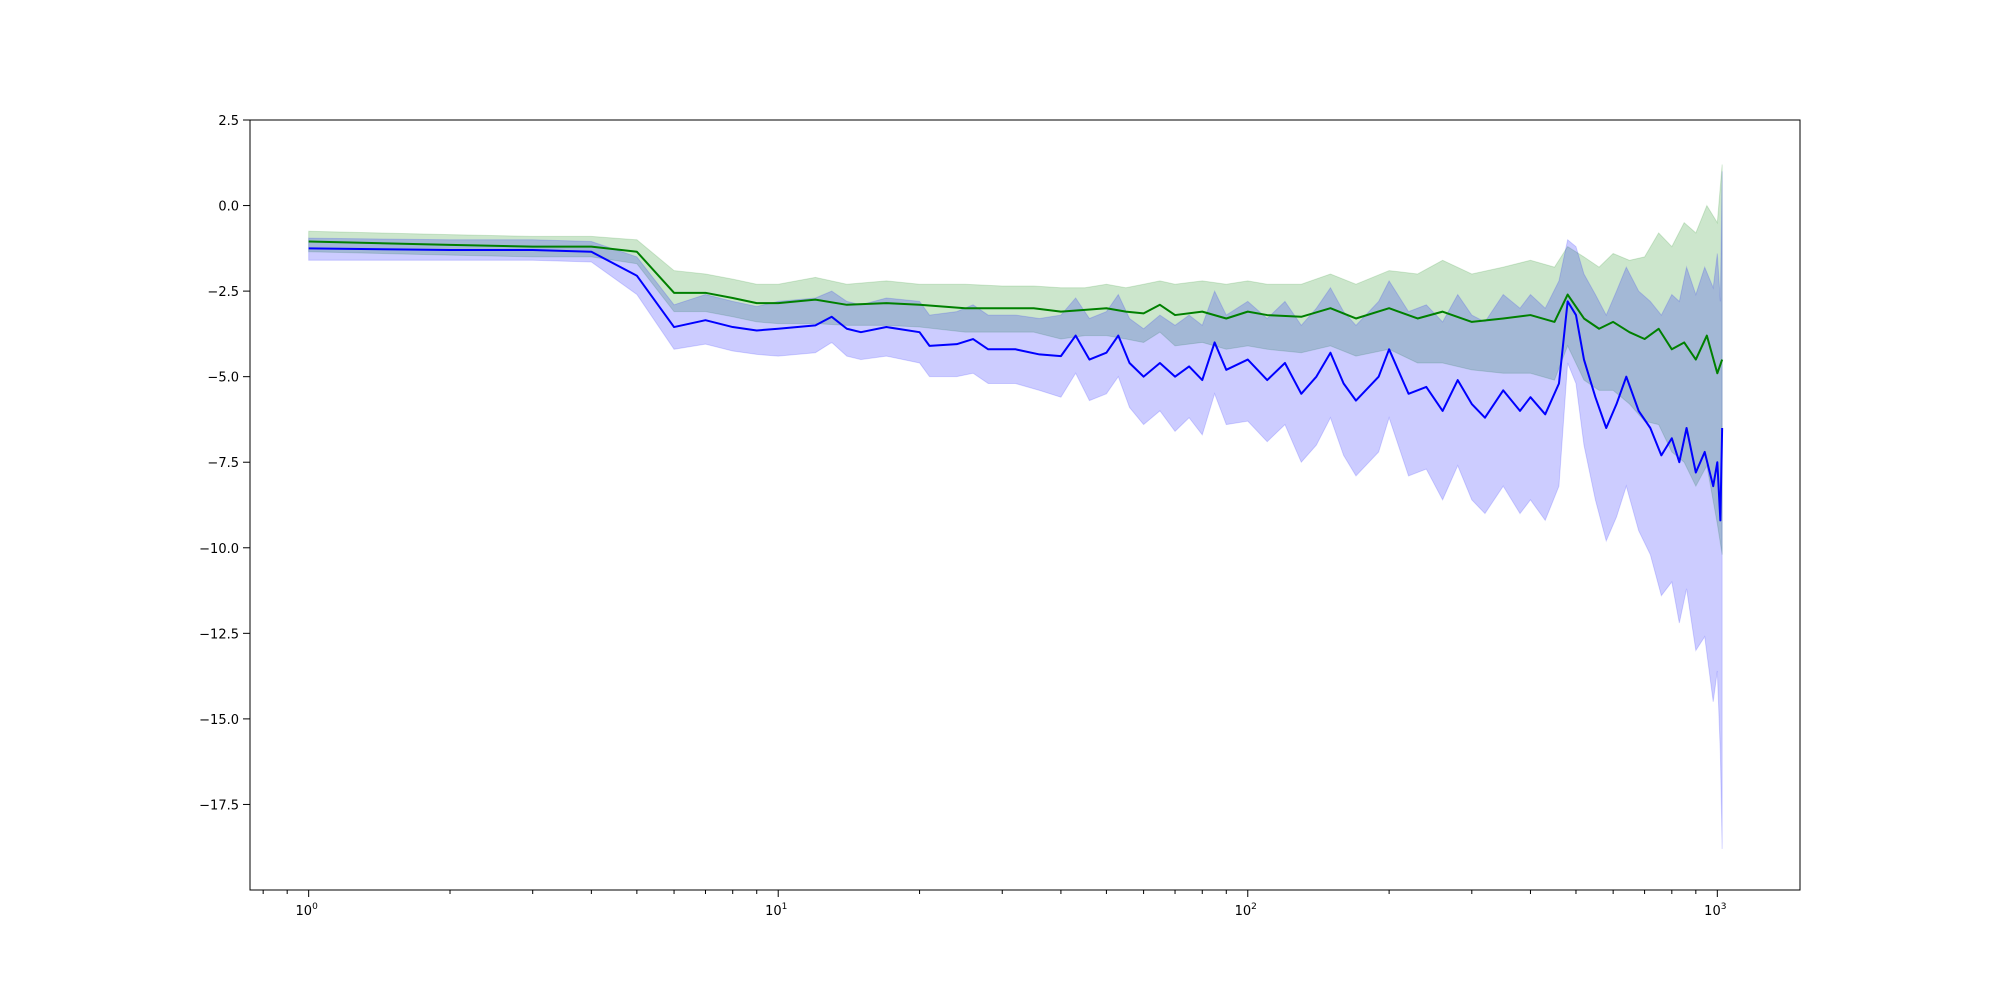  Describe the element at coordinates (994, 904) in the screenshot. I see `x-axis-ticks: 10⁰ 10¹ 10² 10³` at that location.